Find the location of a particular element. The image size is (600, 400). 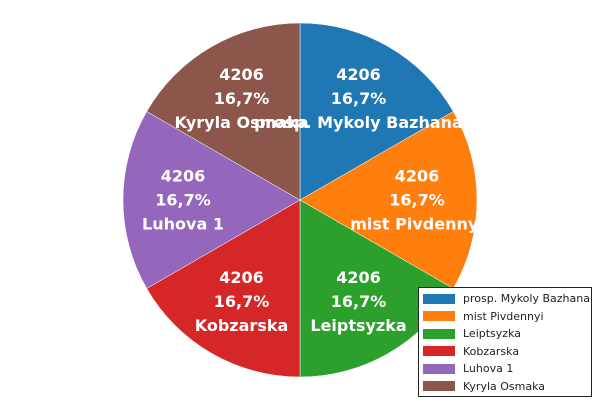

legend-label: Leiptsyzka is located at coordinates (492, 334).